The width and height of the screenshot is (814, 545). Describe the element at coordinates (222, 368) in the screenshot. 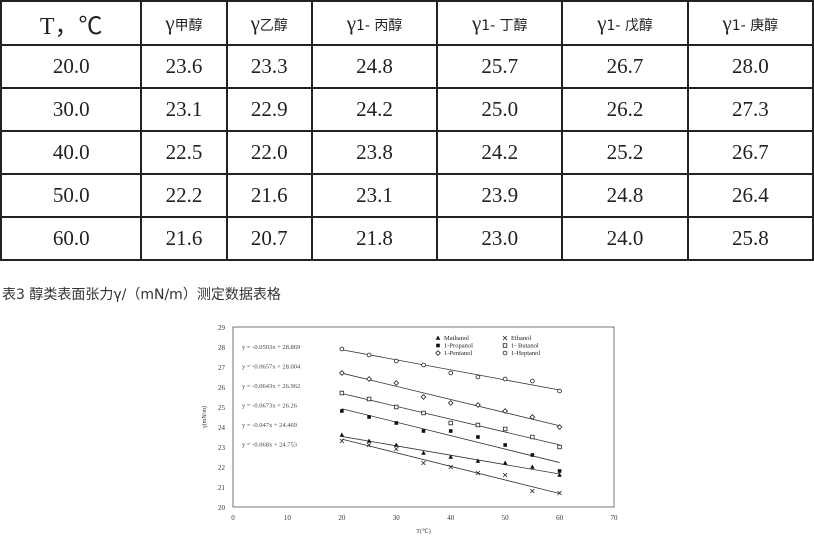

I see `y-tick-label: 27` at that location.